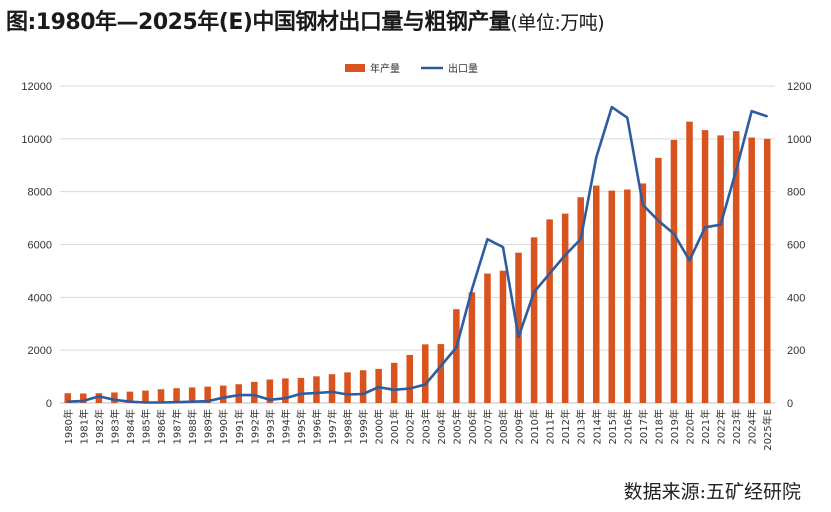  I want to click on left-axis: 0 2000 4000 6000 8000 10000 12000, so click(36, 245).